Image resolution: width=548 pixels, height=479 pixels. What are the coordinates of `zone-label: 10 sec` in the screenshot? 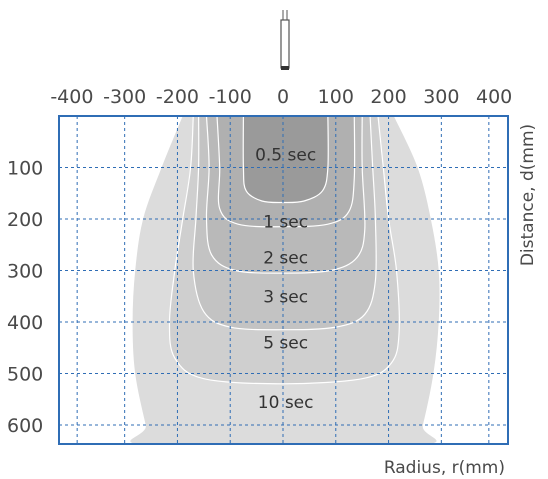 It's located at (286, 403).